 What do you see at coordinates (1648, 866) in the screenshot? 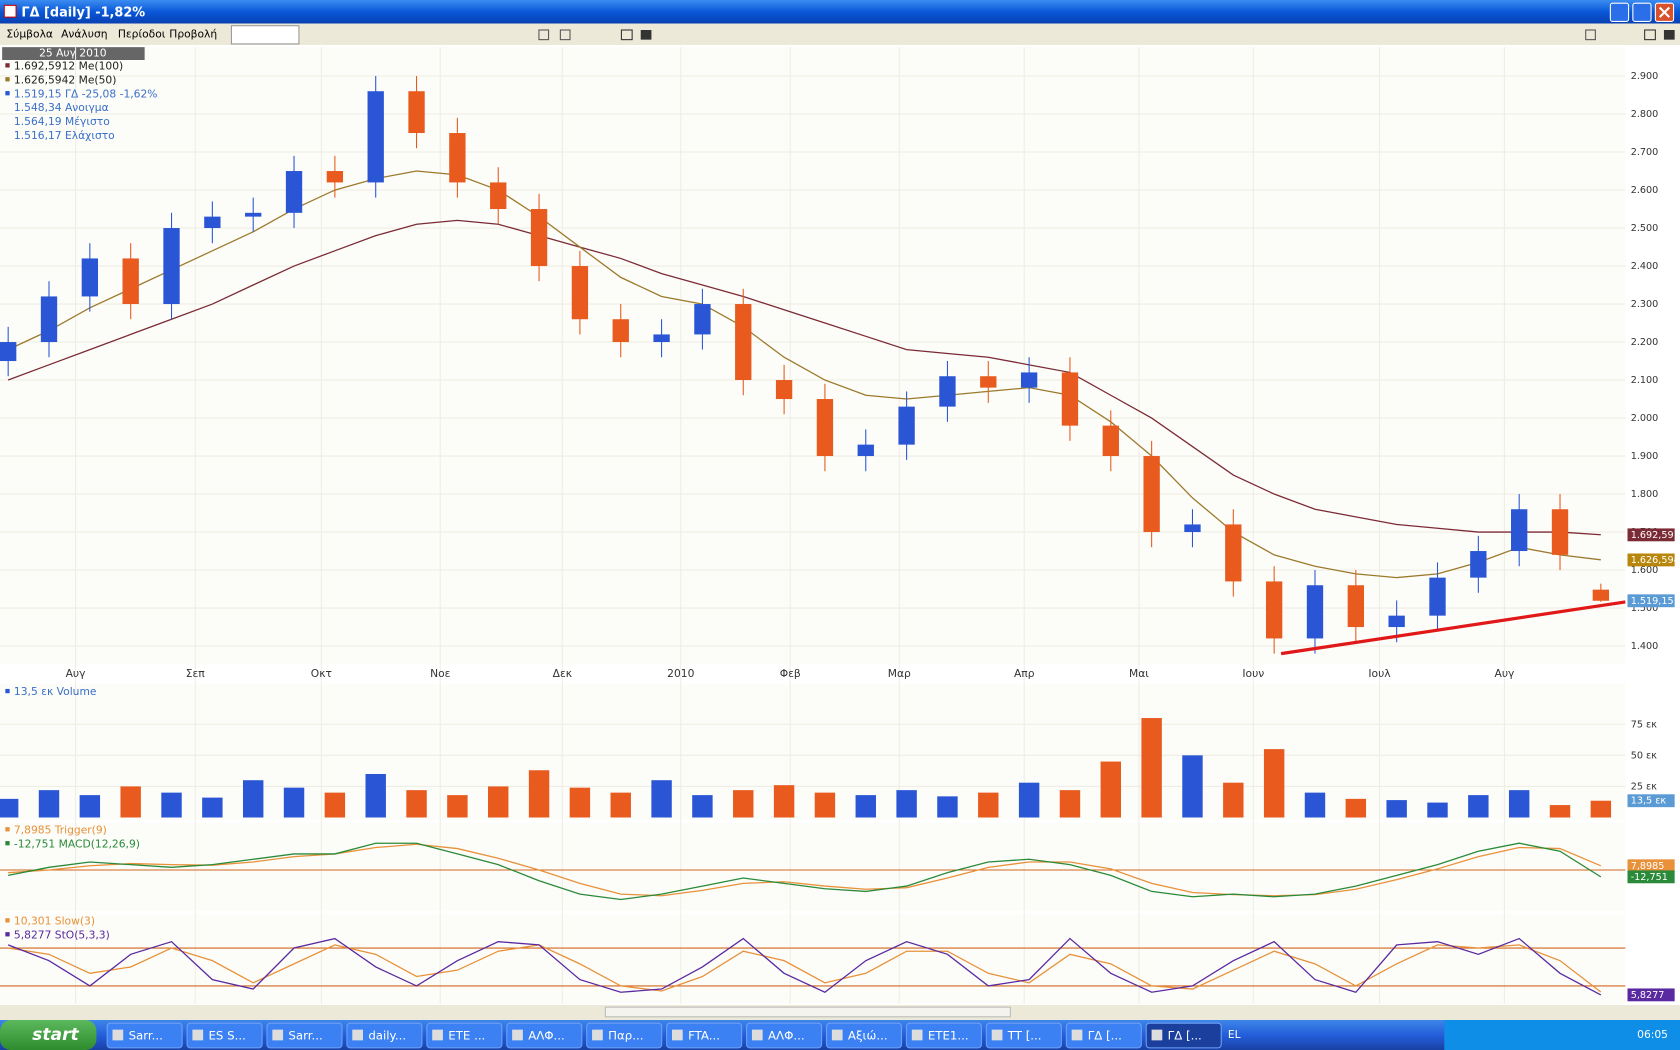
I see `value-tag: 7,8985` at bounding box center [1648, 866].